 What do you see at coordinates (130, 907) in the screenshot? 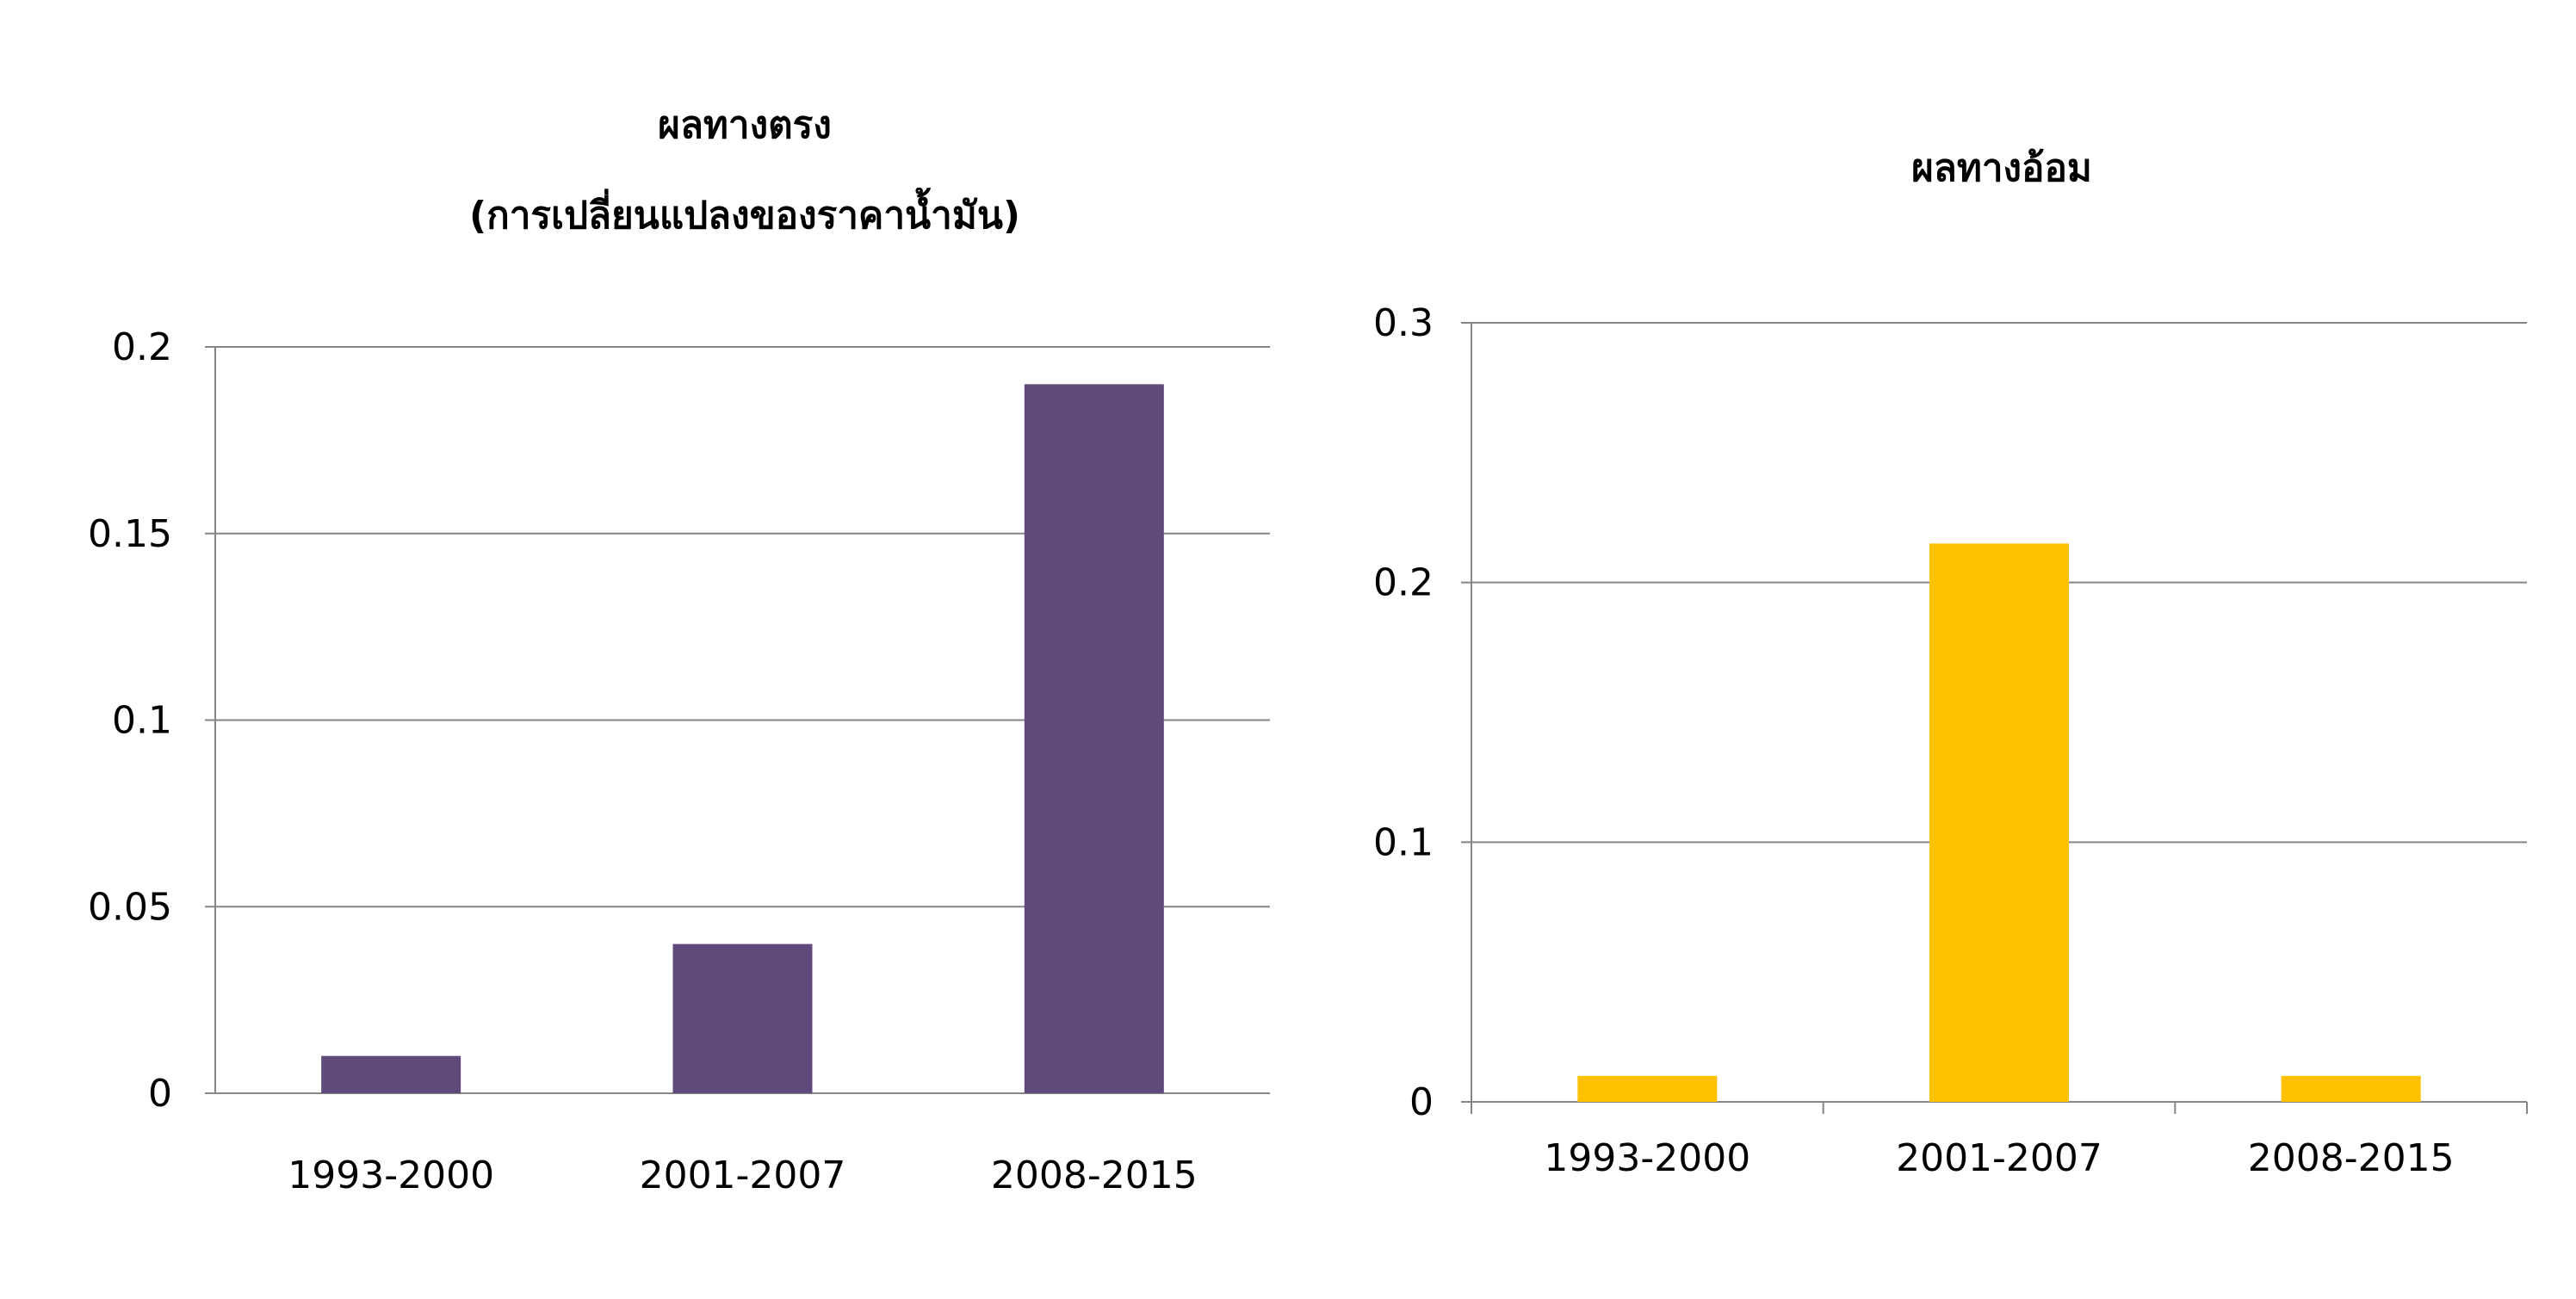
I see `y-tick-label: 0.05` at bounding box center [130, 907].